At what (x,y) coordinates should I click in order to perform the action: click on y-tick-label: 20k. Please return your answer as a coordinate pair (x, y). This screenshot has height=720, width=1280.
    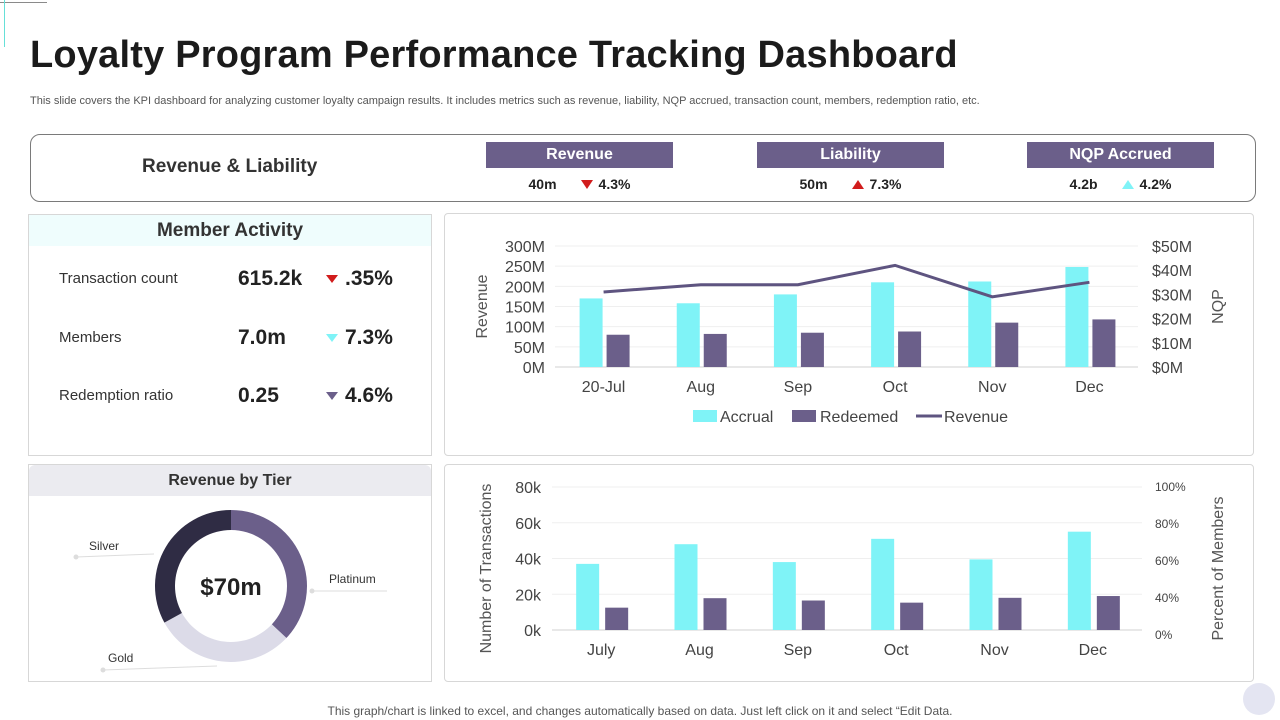
    Looking at the image, I should click on (528, 595).